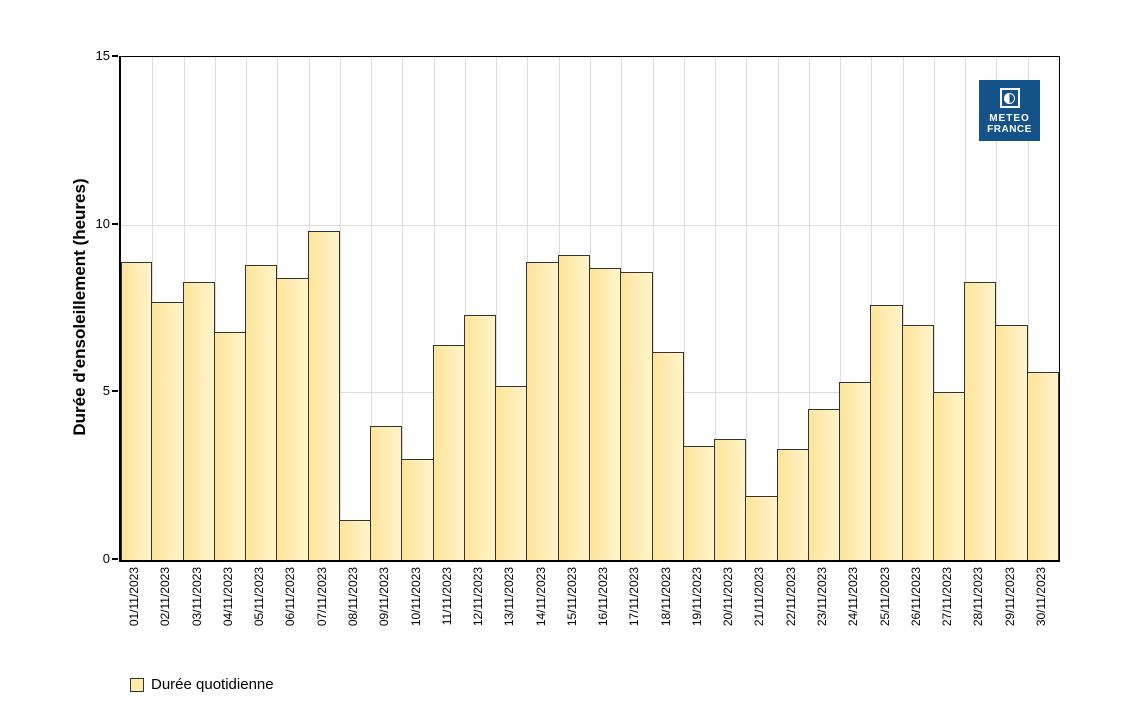  I want to click on logo-sun-icon, so click(1009, 98).